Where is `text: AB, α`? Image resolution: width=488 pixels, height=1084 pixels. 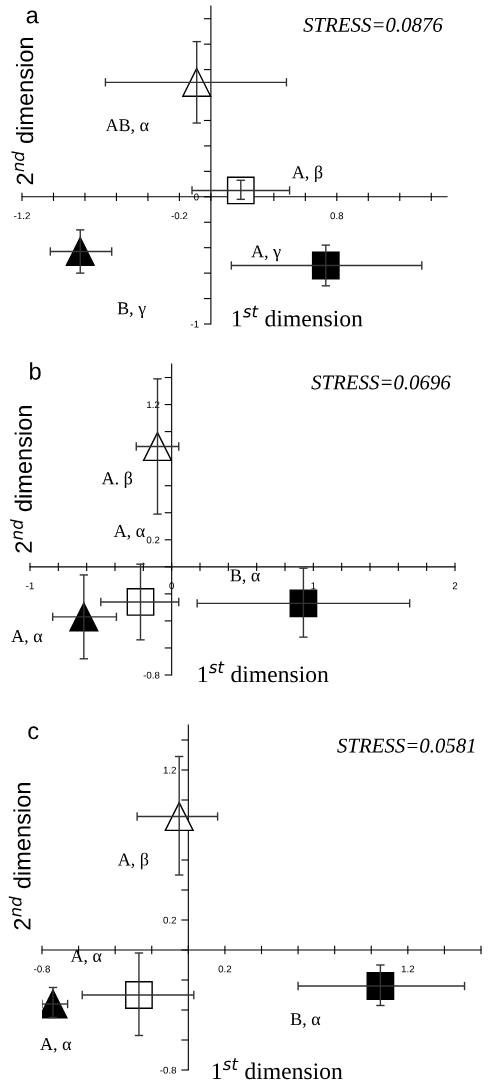 text: AB, α is located at coordinates (127, 126).